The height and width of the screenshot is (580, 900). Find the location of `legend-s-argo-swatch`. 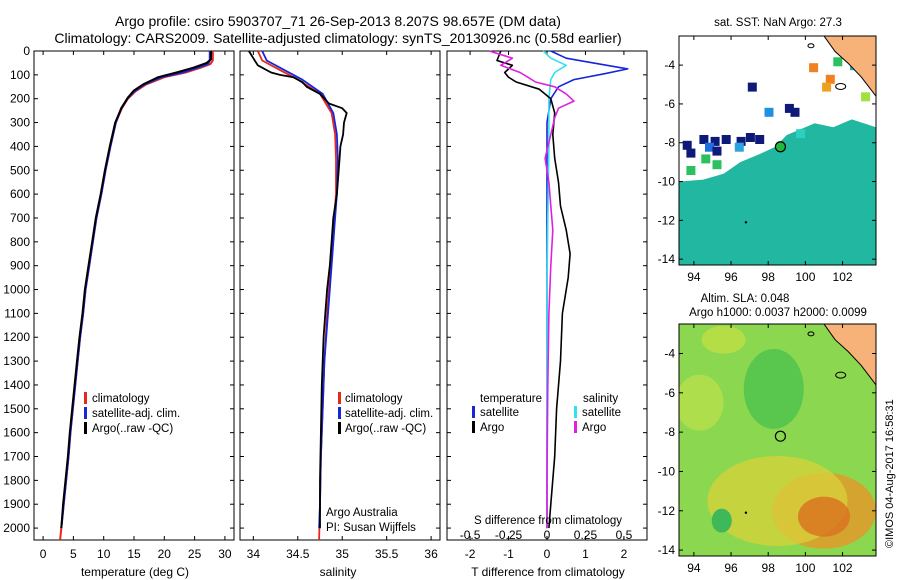

legend-s-argo-swatch is located at coordinates (575, 427).